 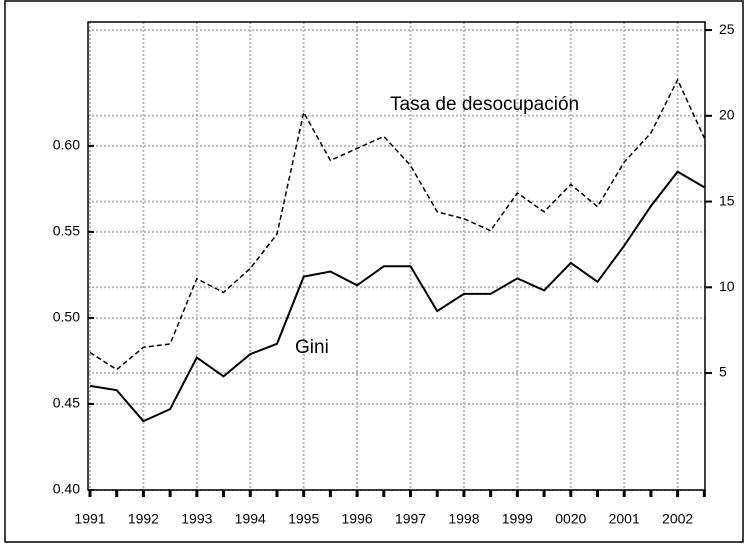 I want to click on x-tick-label: 1994, so click(x=250, y=519).